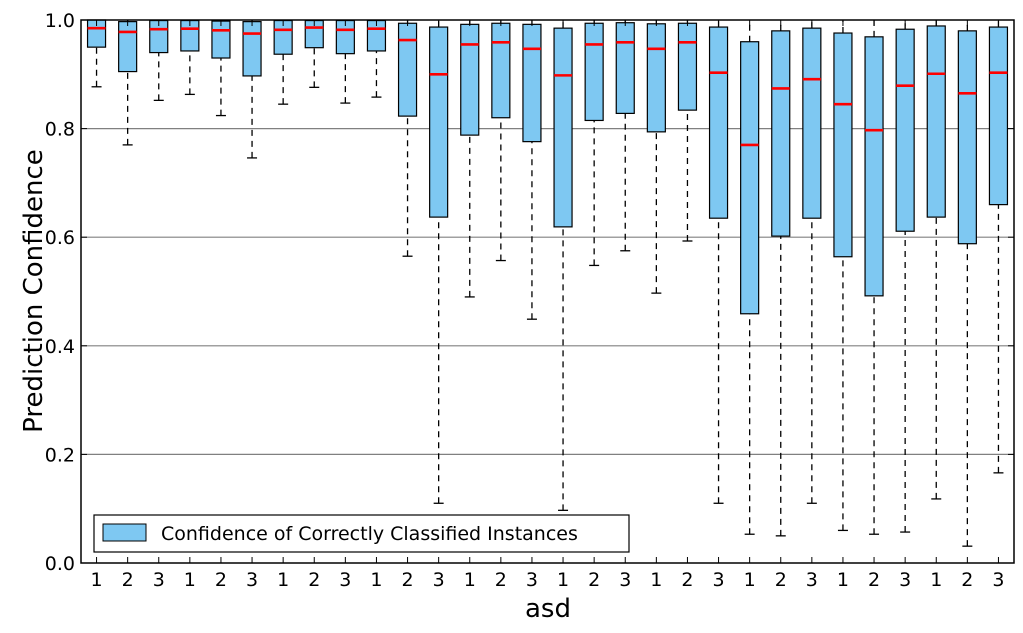 The image size is (1023, 633). What do you see at coordinates (60, 130) in the screenshot?
I see `y-tick-label: 0.8` at bounding box center [60, 130].